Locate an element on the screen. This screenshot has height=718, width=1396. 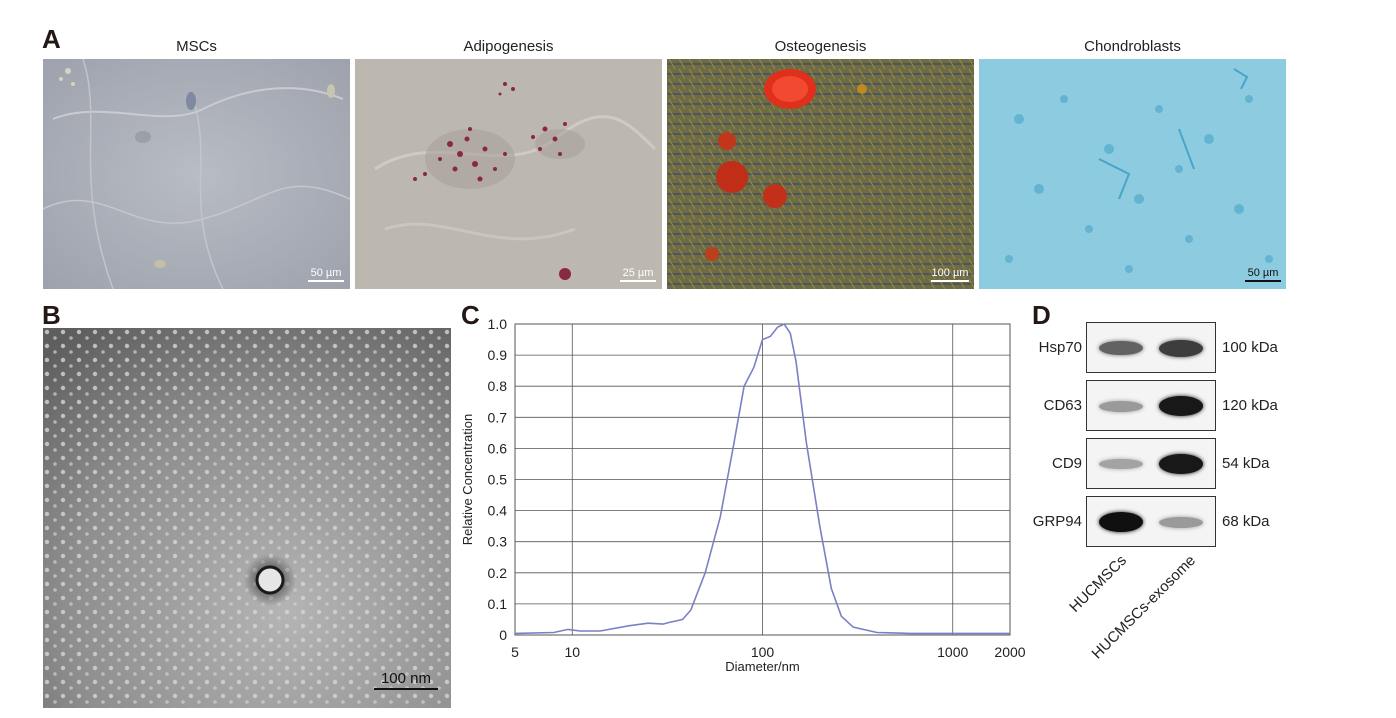
y-tick-label: 0.7 is located at coordinates (498, 417).